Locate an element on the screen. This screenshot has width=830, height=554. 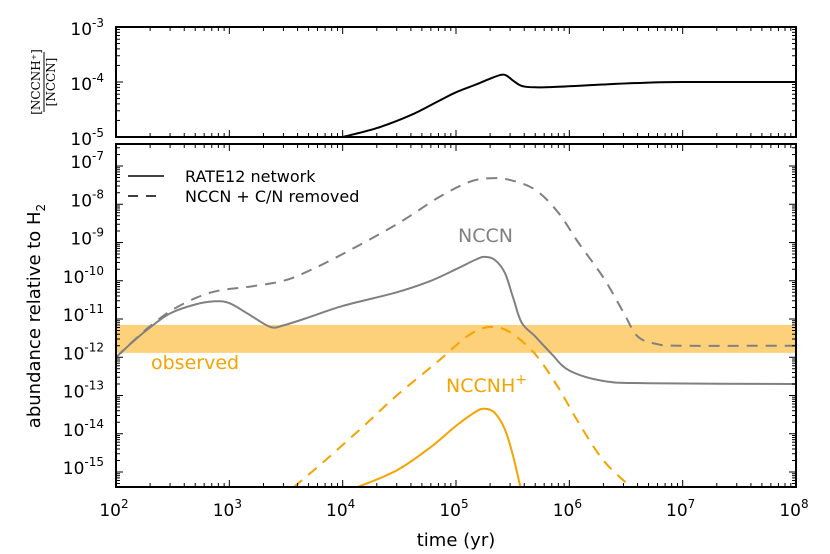
y-tick-label: 10⁻¹² is located at coordinates (83, 352).